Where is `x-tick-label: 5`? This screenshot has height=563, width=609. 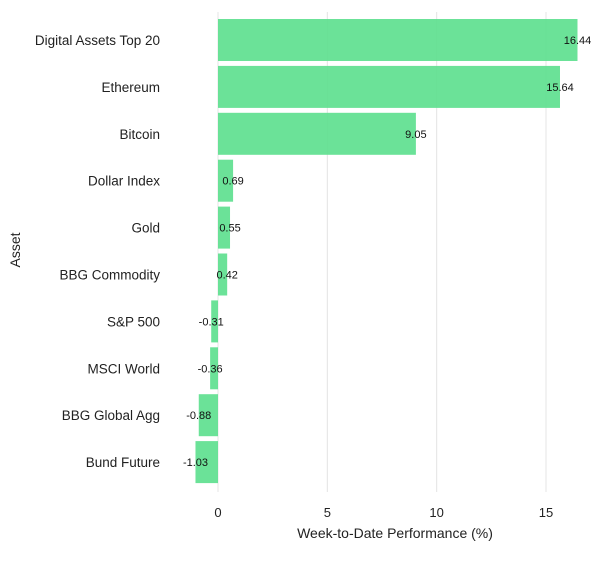 x-tick-label: 5 is located at coordinates (327, 512).